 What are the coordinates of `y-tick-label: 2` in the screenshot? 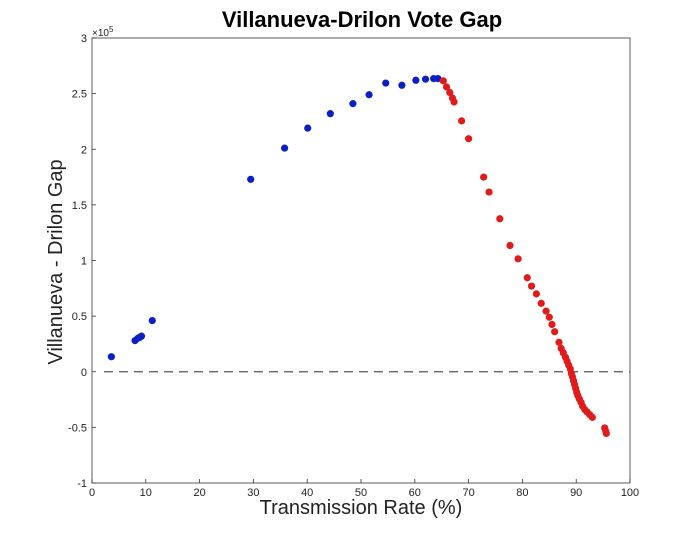 It's located at (84, 150).